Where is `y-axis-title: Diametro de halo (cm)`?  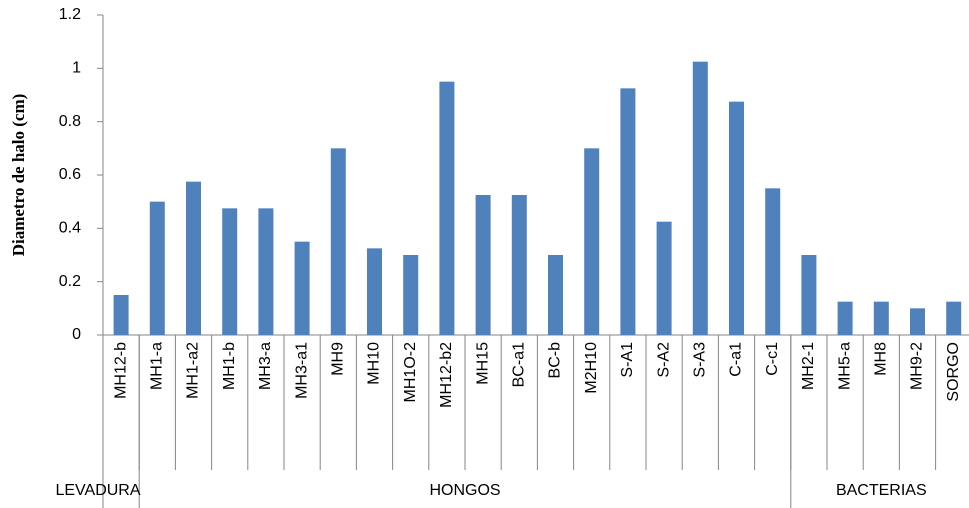
y-axis-title: Diametro de halo (cm) is located at coordinates (18, 175).